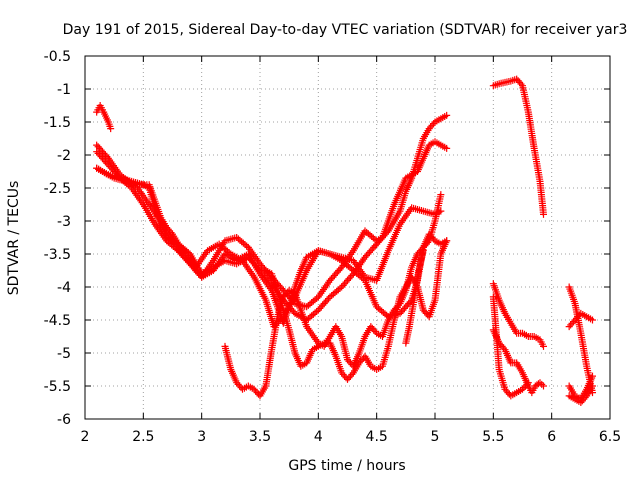 This screenshot has height=480, width=640. I want to click on x-tick-label: 4, so click(318, 437).